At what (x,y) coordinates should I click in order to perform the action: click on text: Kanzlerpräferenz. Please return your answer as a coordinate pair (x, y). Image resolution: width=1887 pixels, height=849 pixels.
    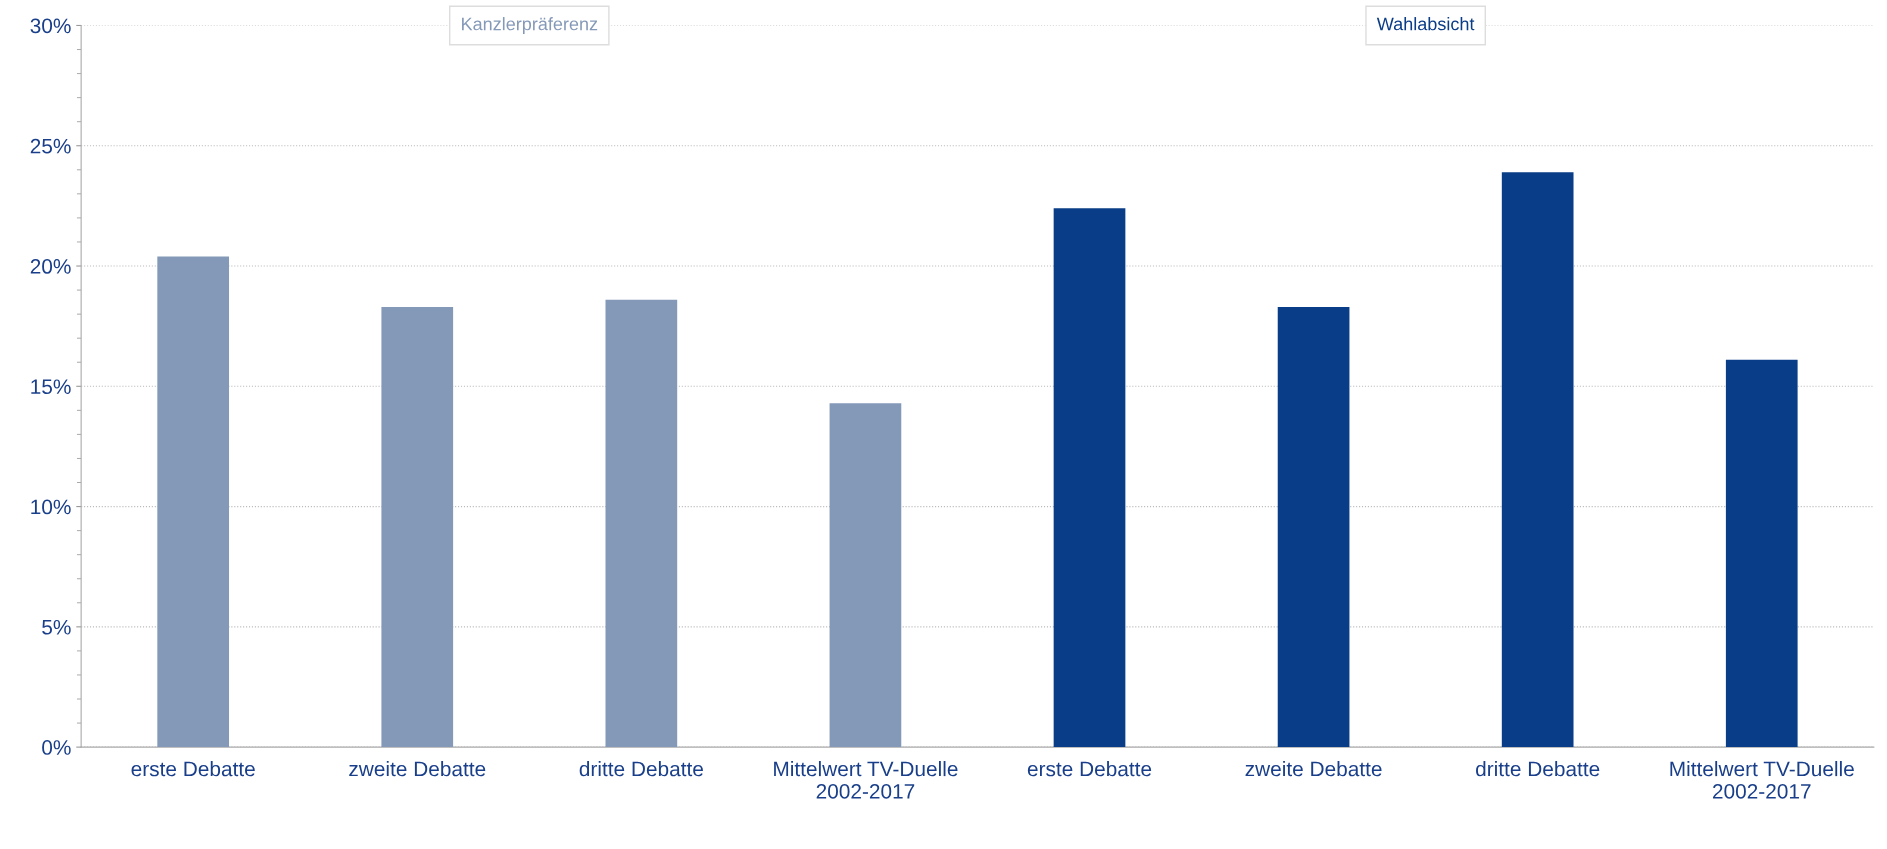
    Looking at the image, I should click on (530, 25).